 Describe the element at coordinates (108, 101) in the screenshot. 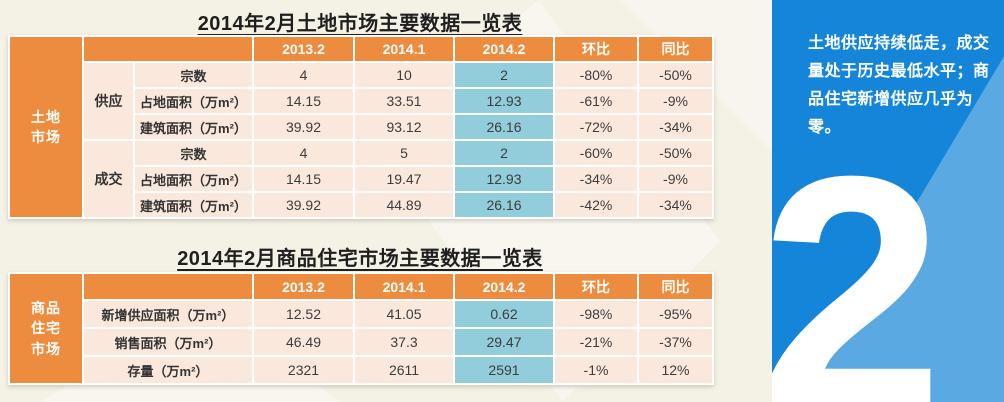

I see `group-label-cell: 供应` at that location.